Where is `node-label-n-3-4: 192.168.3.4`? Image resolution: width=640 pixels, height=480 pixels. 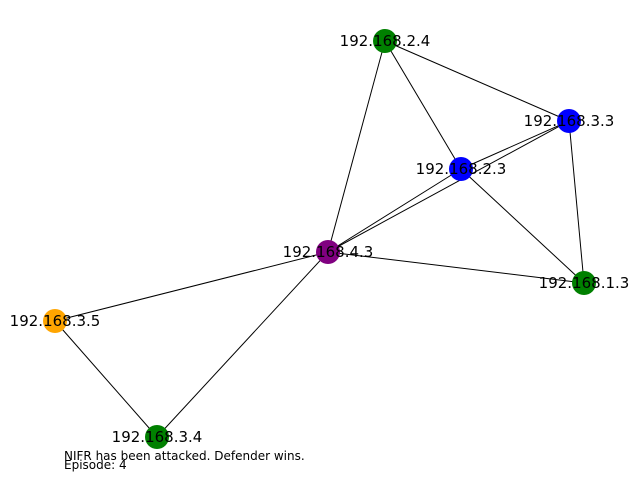
node-label-n-3-4: 192.168.3.4 is located at coordinates (157, 437).